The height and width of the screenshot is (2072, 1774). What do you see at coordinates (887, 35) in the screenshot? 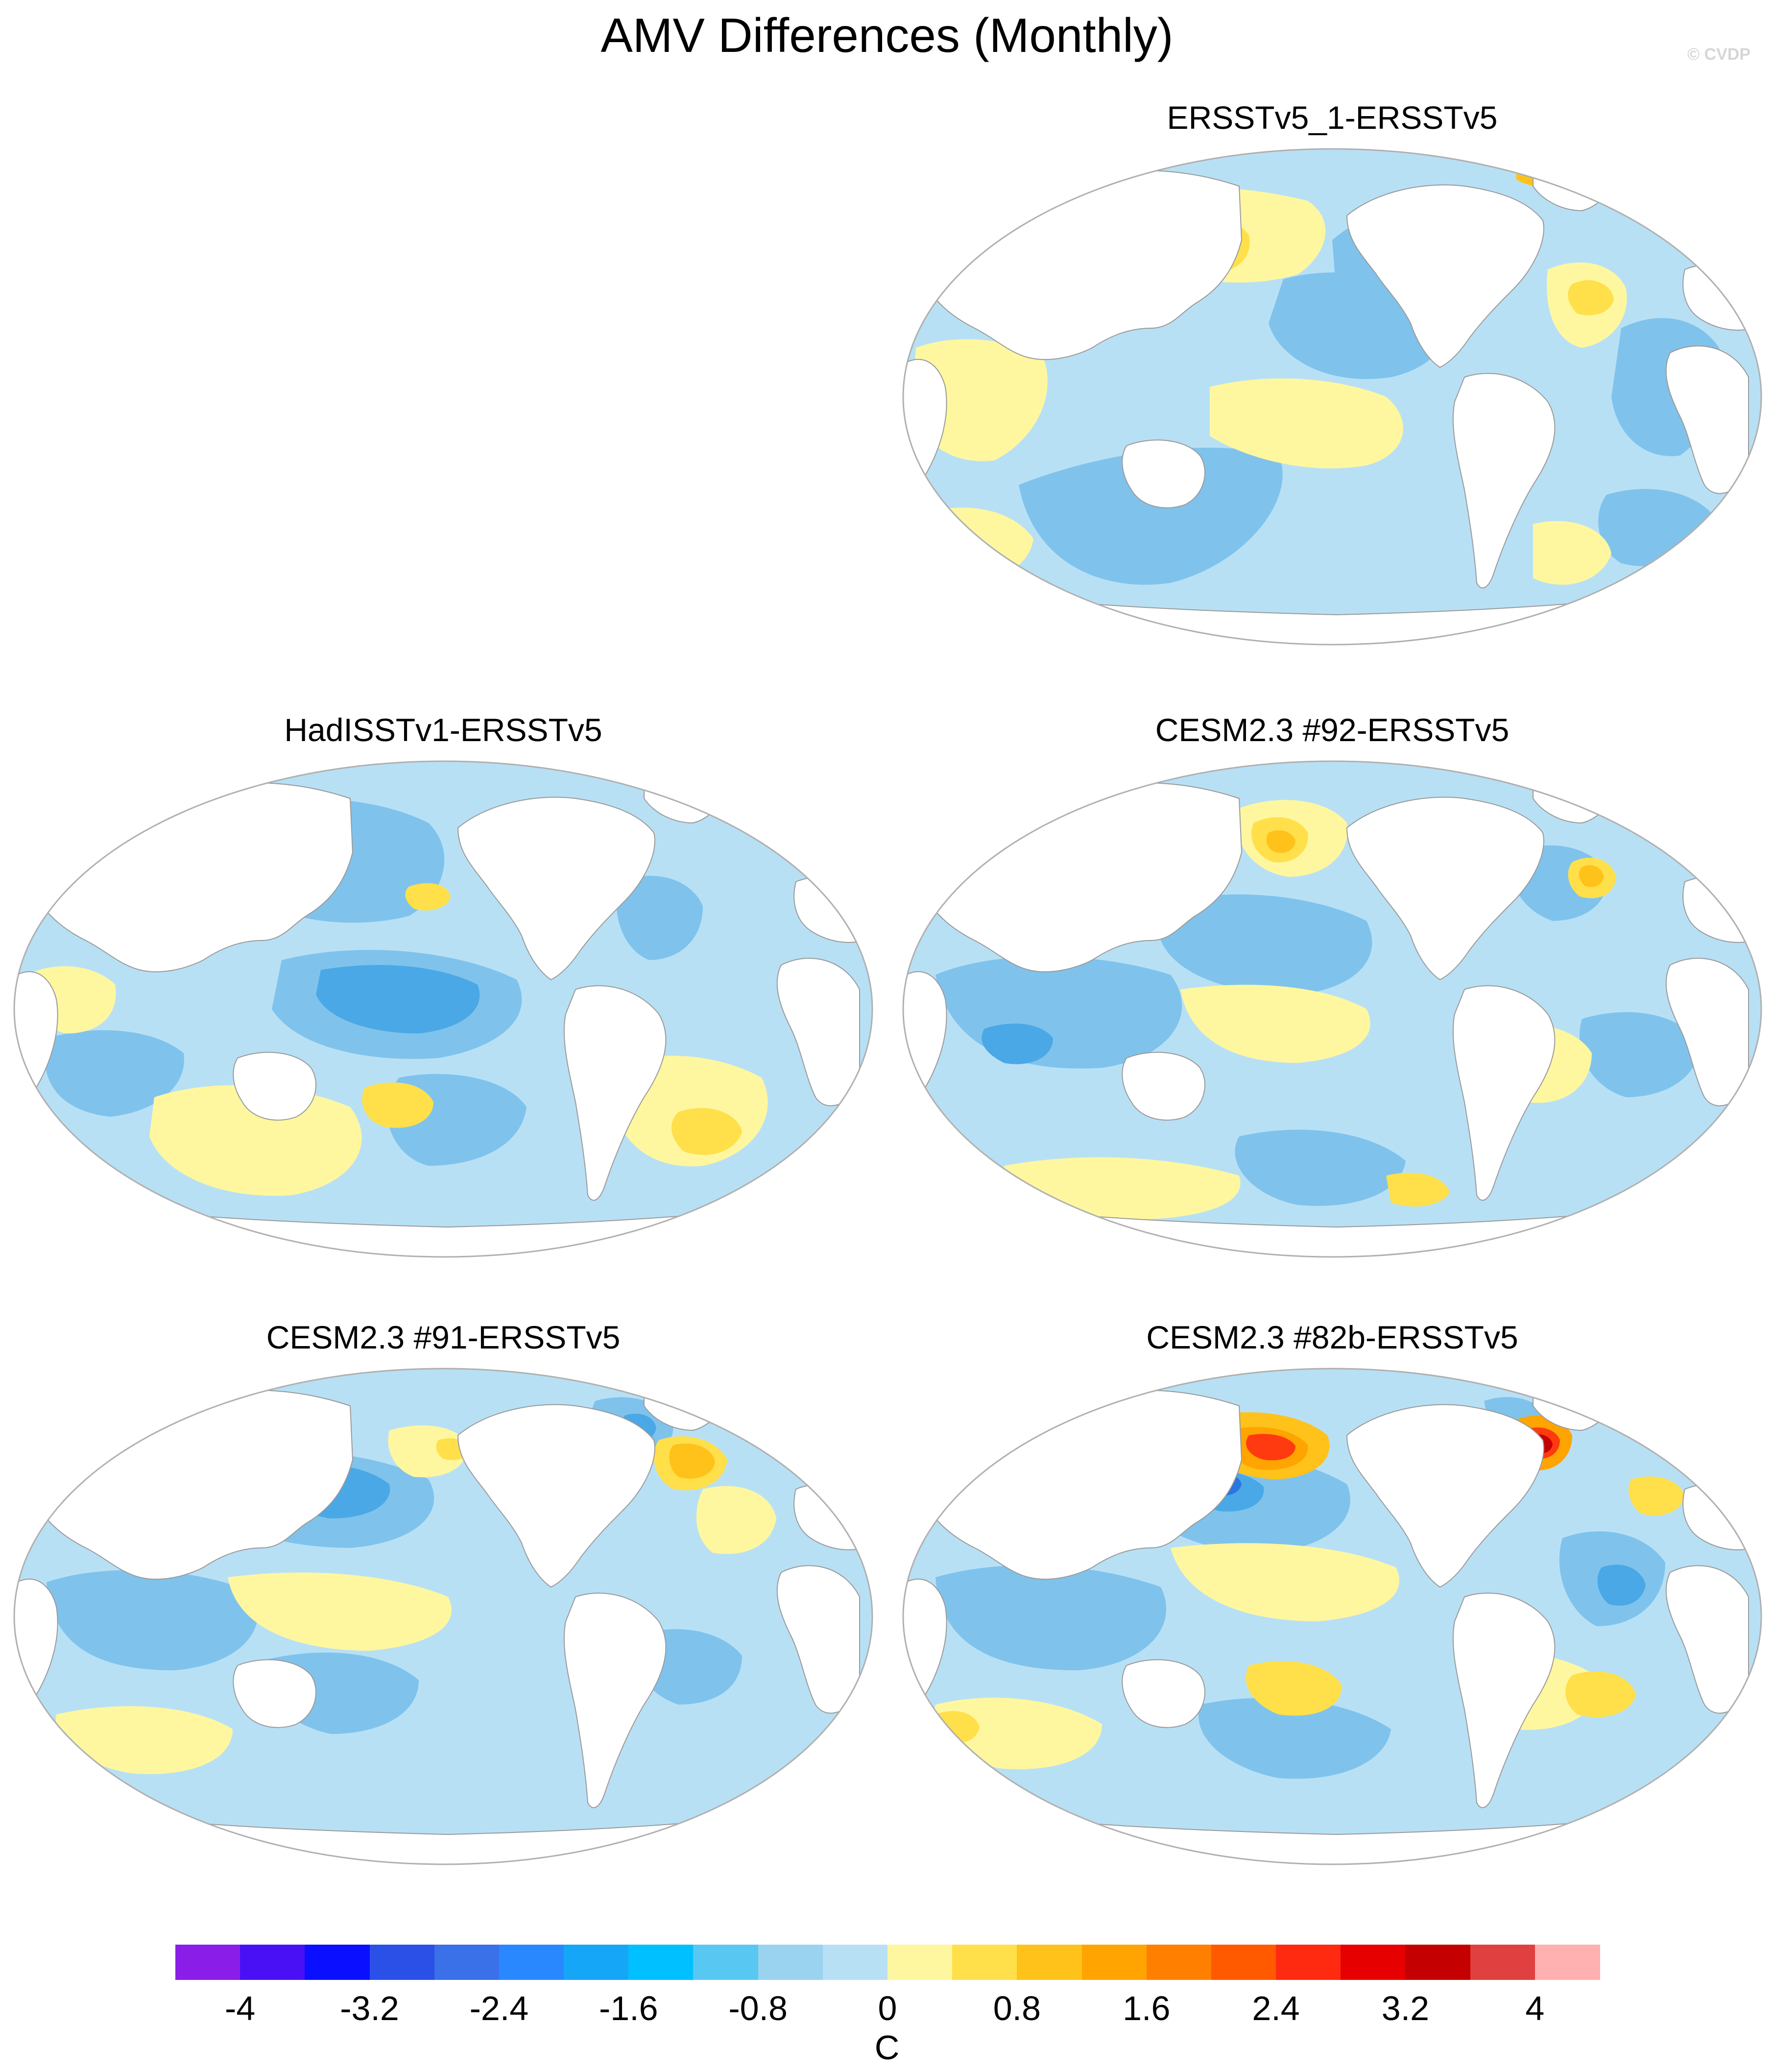
I see `figure-title: AMV Differences (Monthly)` at bounding box center [887, 35].